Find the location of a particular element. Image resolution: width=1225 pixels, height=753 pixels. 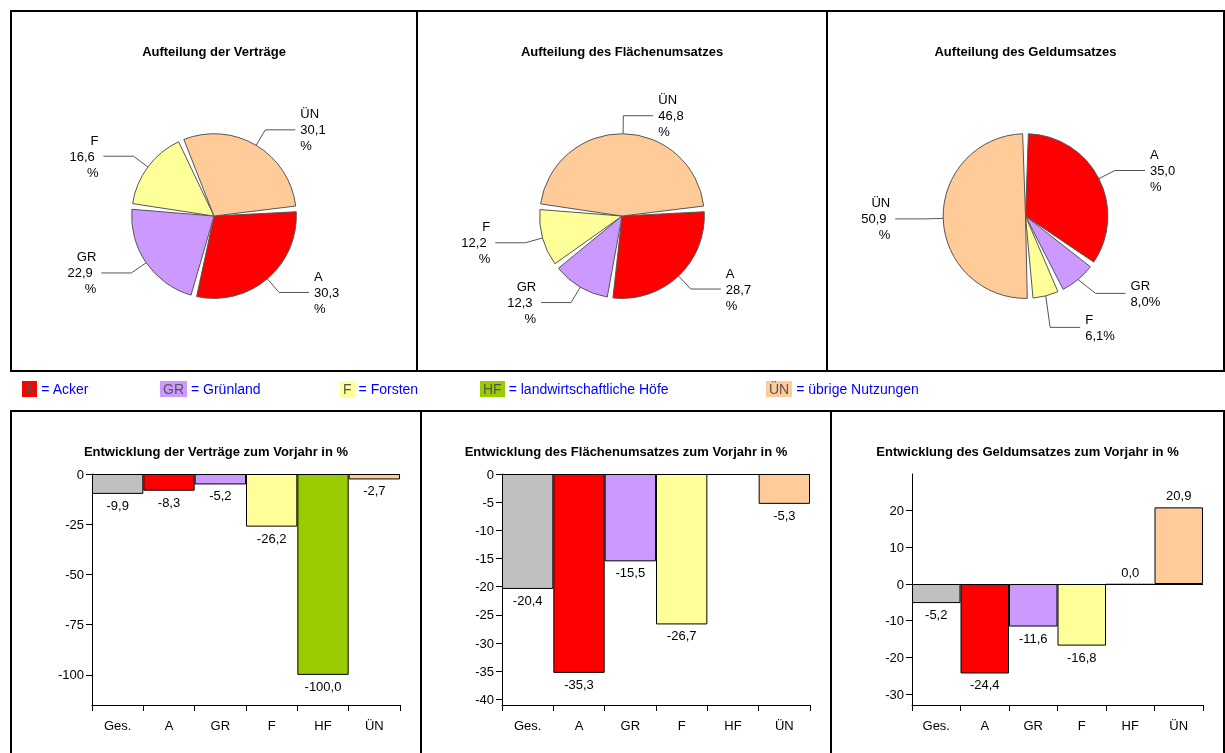

chart-title: Aufteilung des Flächenumsatzes is located at coordinates (622, 51).